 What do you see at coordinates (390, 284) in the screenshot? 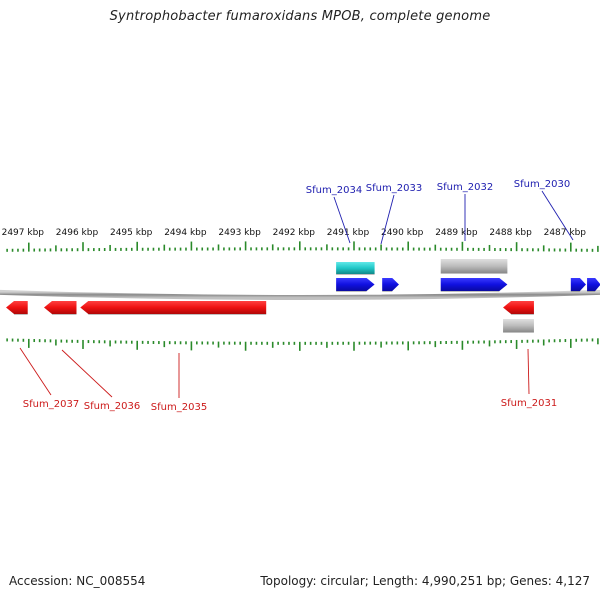
I see `gene-sfum-2033` at bounding box center [390, 284].